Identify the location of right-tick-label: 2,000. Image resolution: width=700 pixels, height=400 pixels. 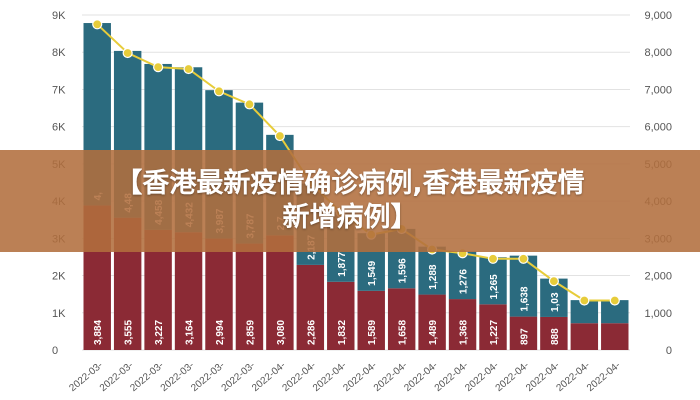
(658, 277).